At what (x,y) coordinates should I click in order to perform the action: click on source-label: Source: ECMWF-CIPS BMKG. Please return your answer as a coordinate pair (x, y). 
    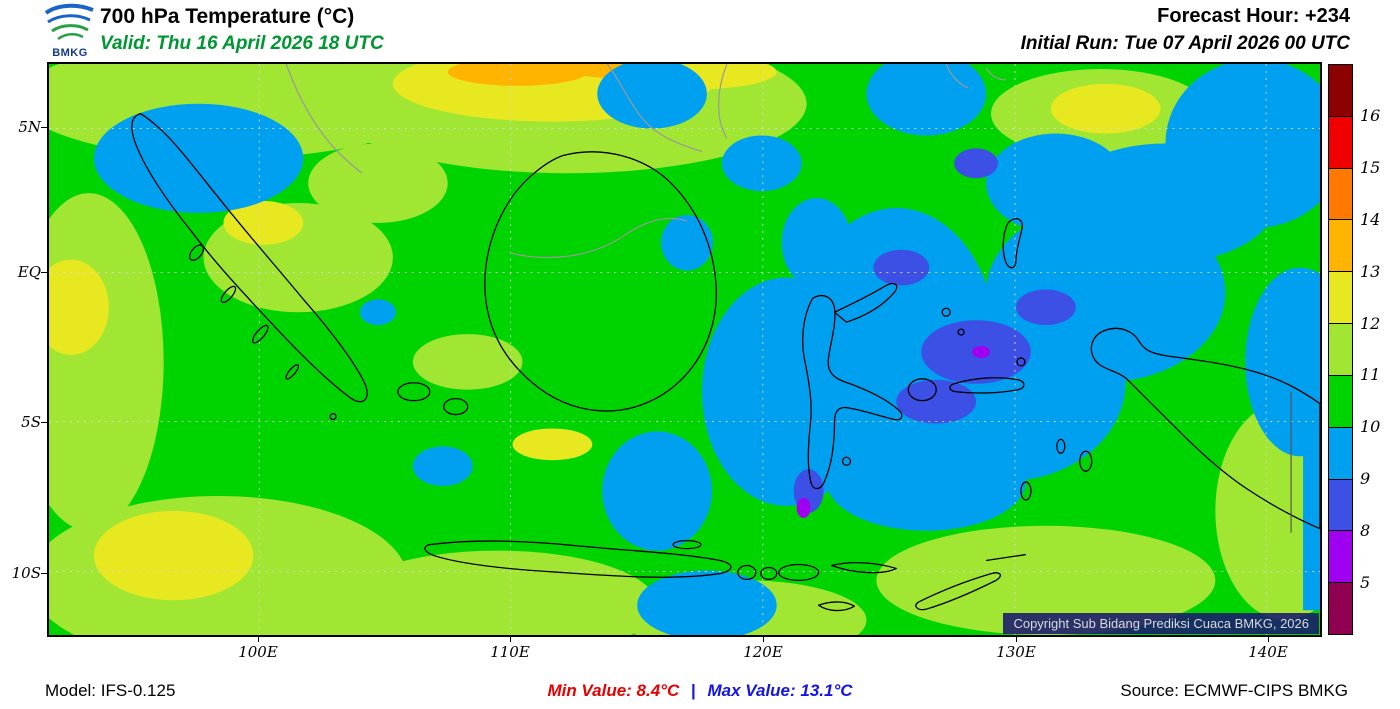
    Looking at the image, I should click on (1234, 690).